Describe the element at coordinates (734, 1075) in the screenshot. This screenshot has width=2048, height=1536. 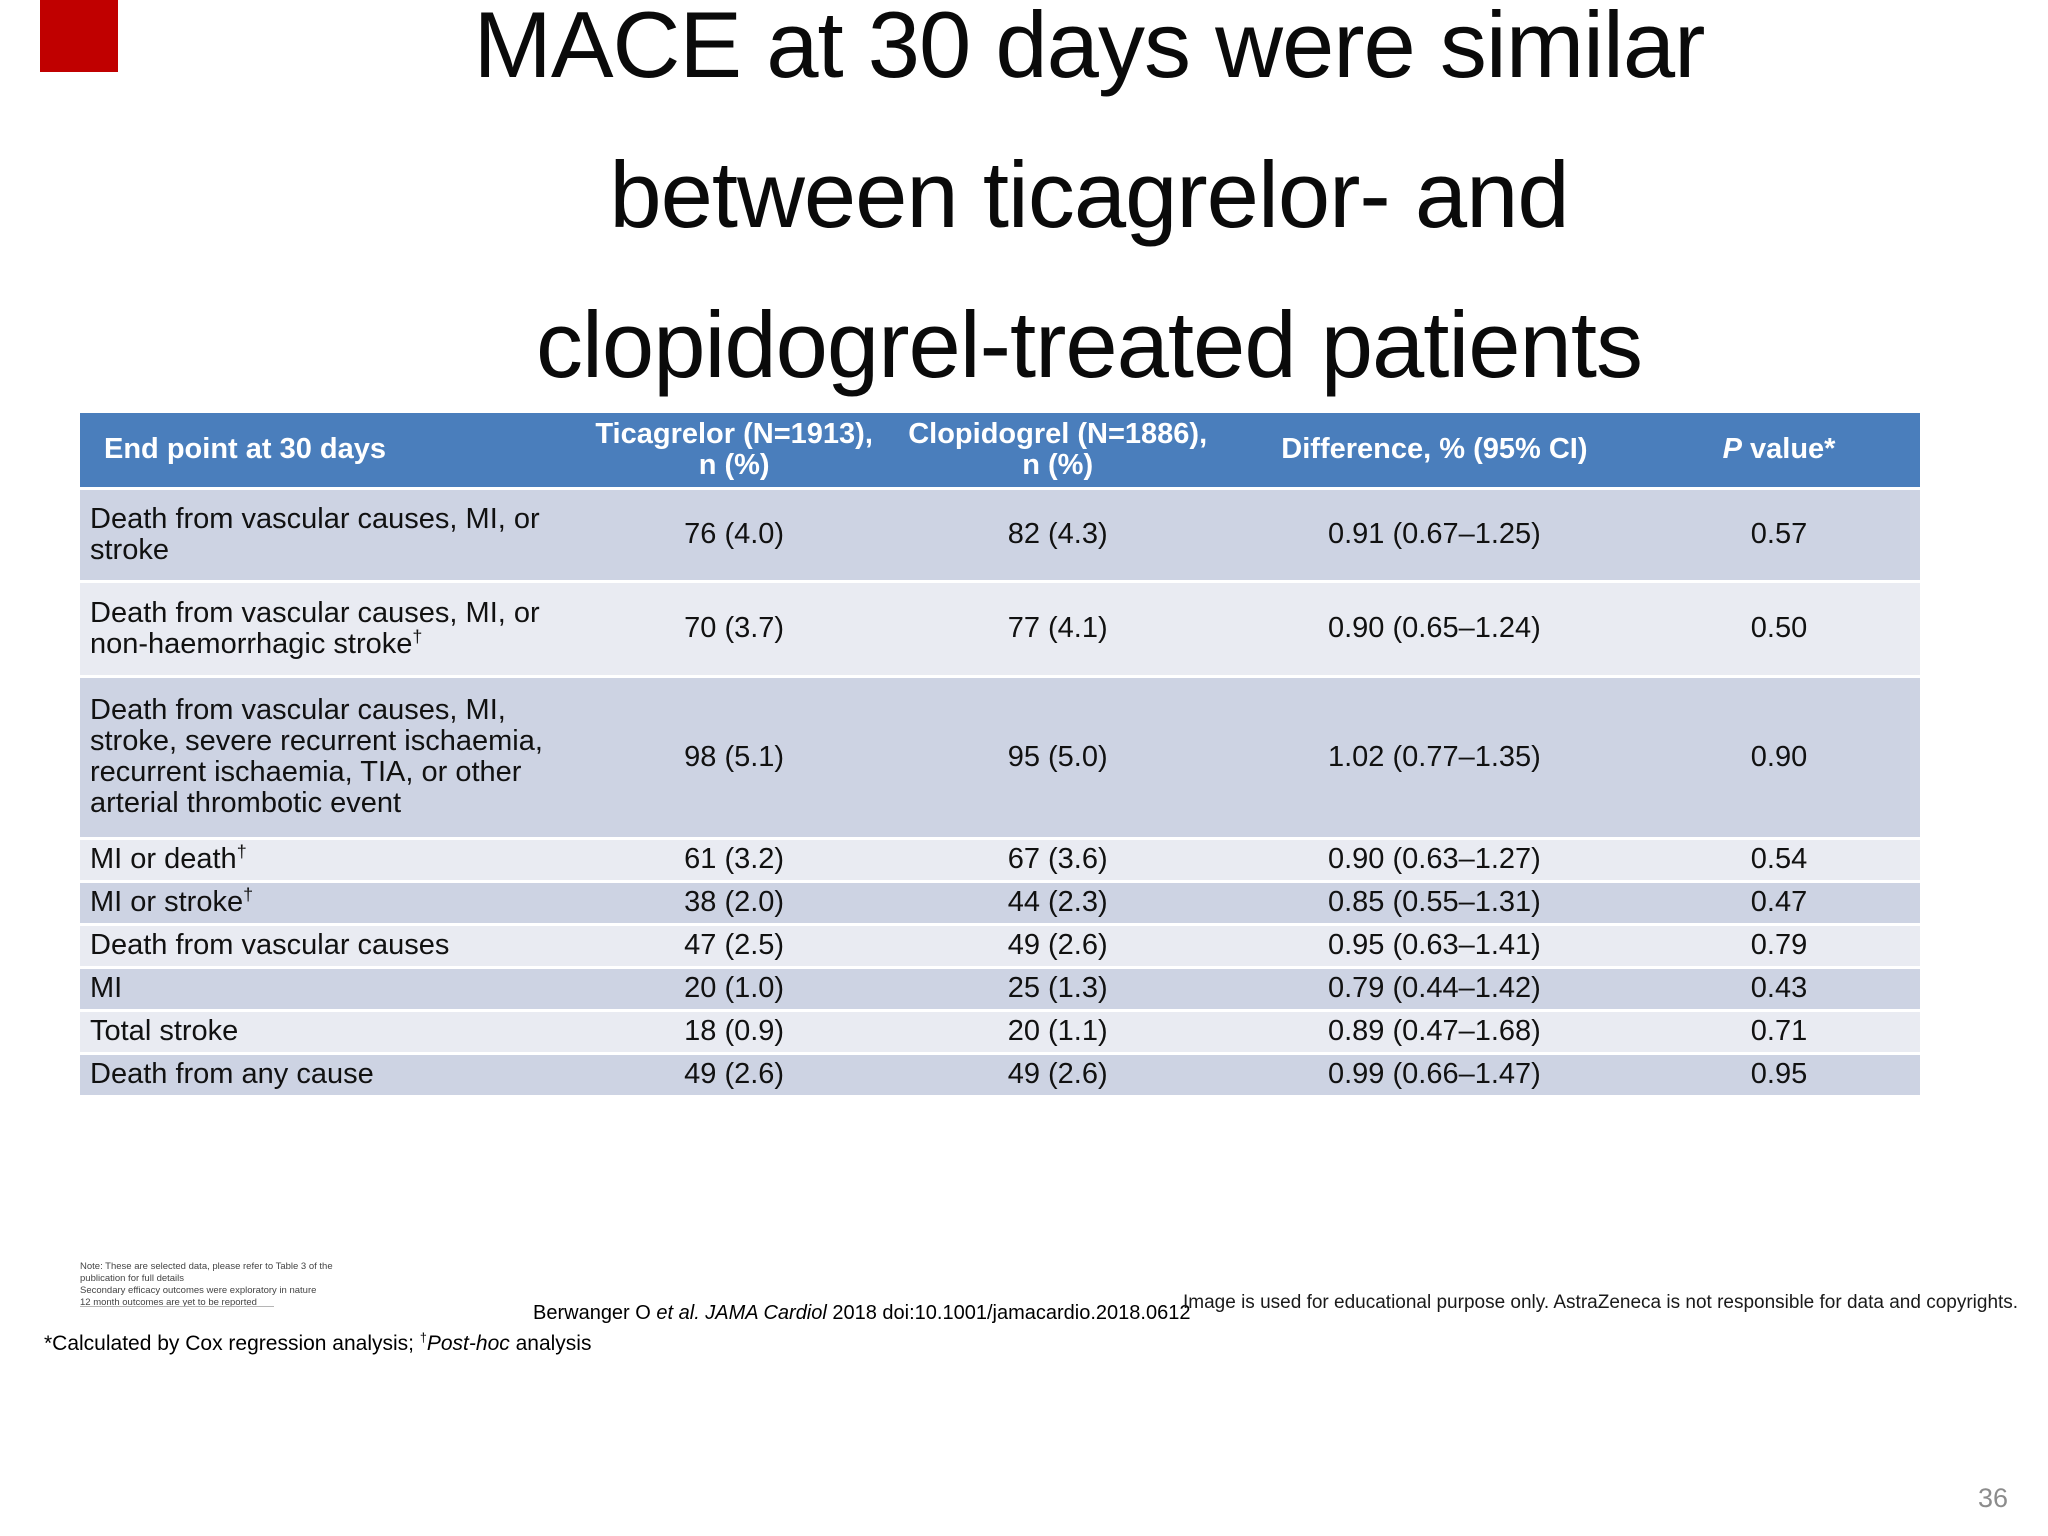
I see `ticagrelor-cell: 49 (2.6)` at that location.